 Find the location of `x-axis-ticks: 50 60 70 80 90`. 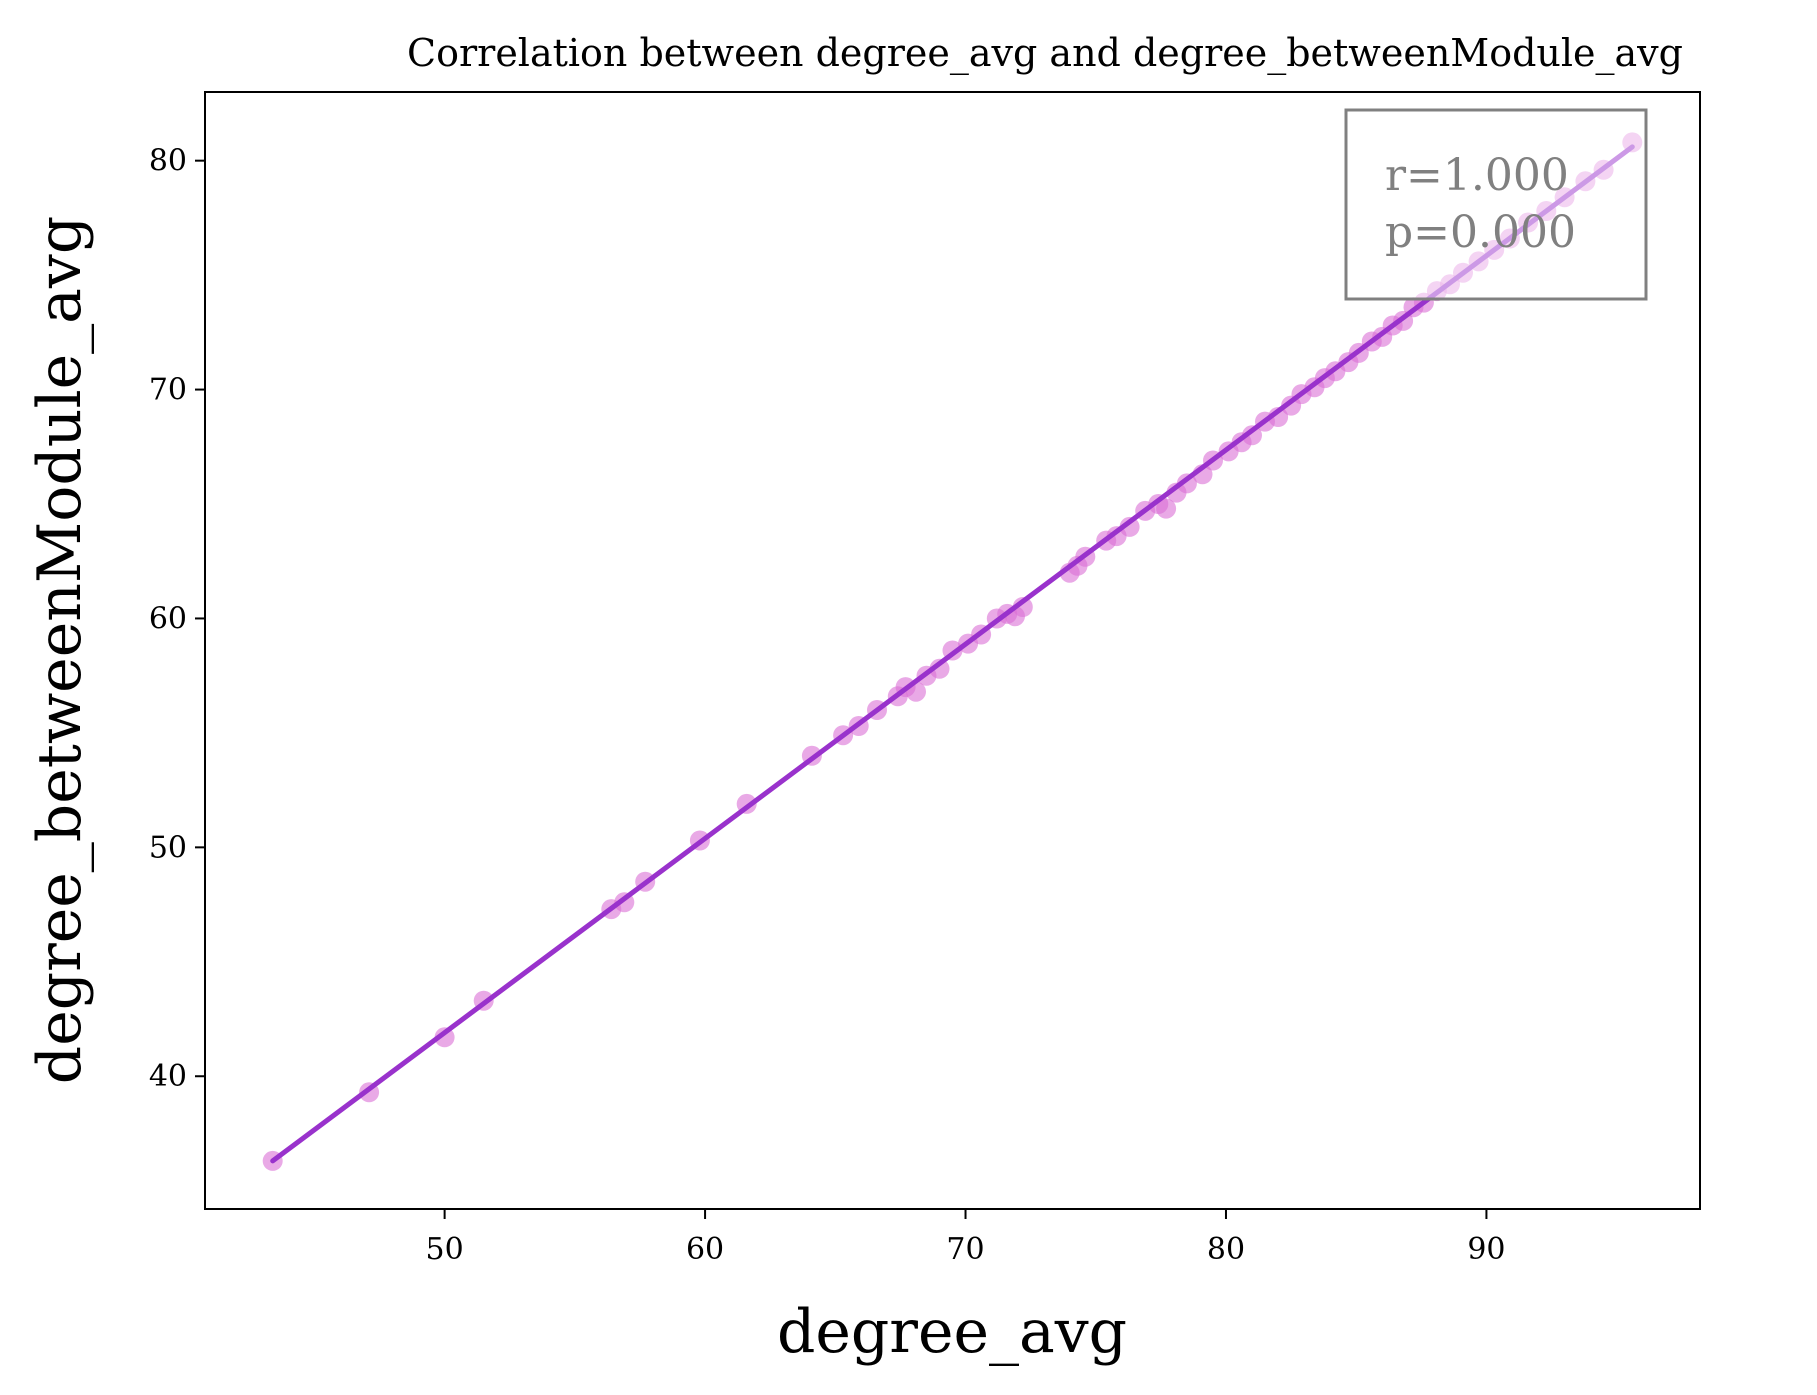

x-axis-ticks: 50 60 70 80 90 is located at coordinates (966, 1238).